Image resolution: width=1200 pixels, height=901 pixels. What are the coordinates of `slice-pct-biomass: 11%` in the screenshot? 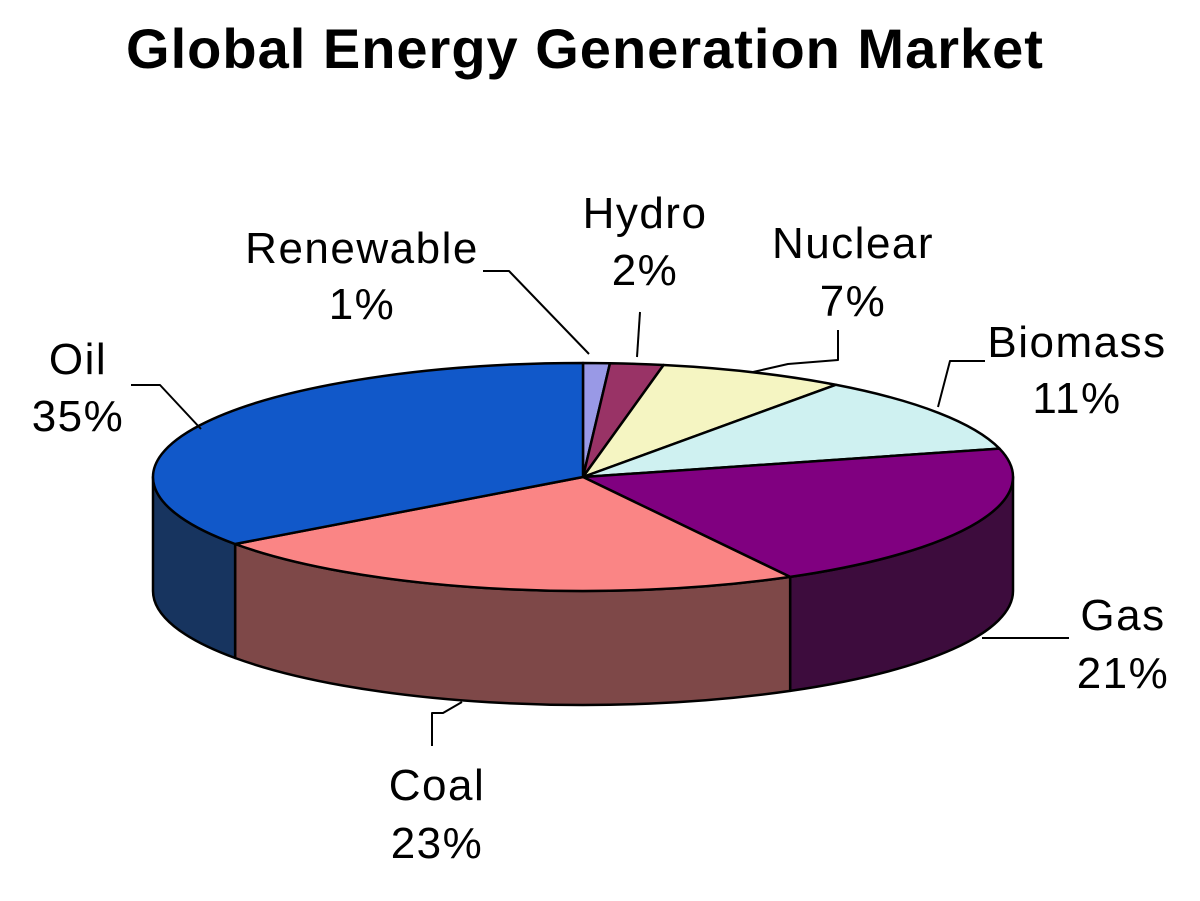 It's located at (1076, 398).